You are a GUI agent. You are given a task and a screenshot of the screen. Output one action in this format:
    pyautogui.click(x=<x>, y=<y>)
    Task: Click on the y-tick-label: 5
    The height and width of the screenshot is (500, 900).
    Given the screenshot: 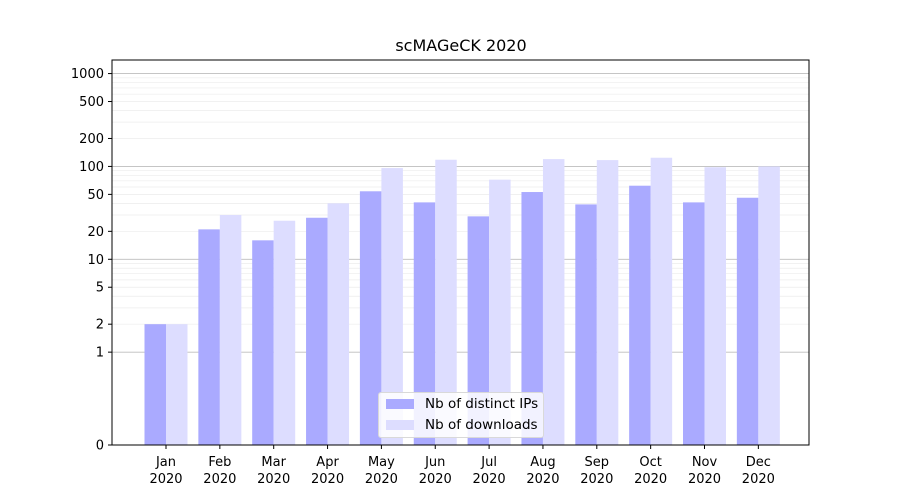 What is the action you would take?
    pyautogui.click(x=100, y=288)
    